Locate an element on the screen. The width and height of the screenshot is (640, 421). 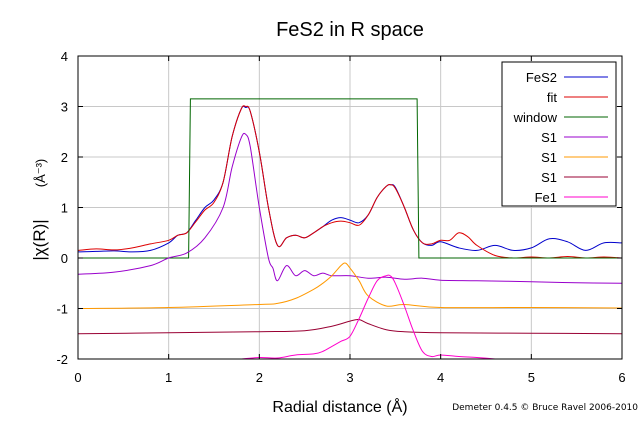
x-tick-label: 4 is located at coordinates (440, 377).